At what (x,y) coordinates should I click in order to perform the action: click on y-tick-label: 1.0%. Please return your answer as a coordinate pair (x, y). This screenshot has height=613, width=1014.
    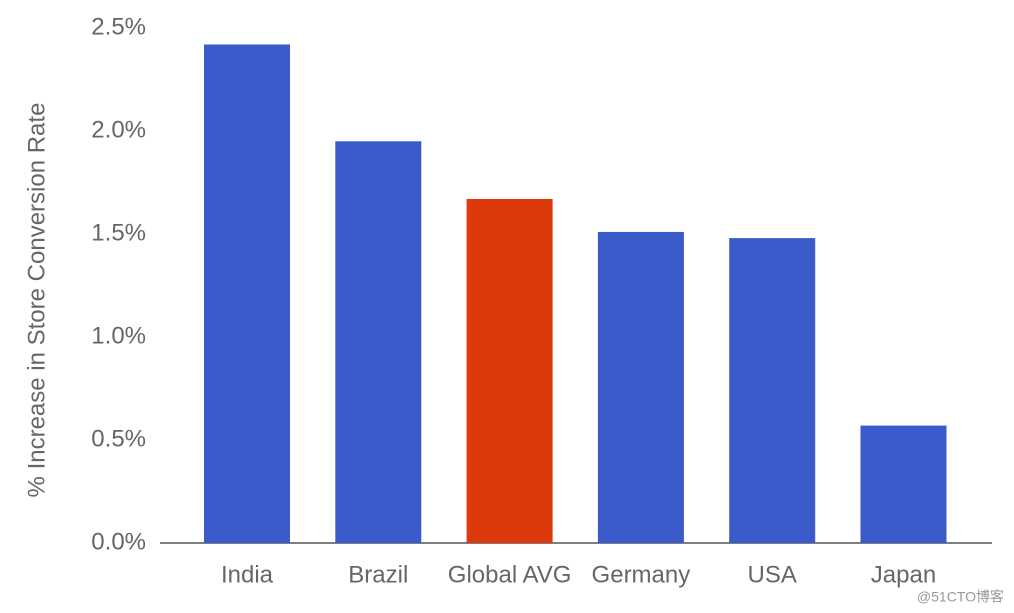
    Looking at the image, I should click on (118, 335).